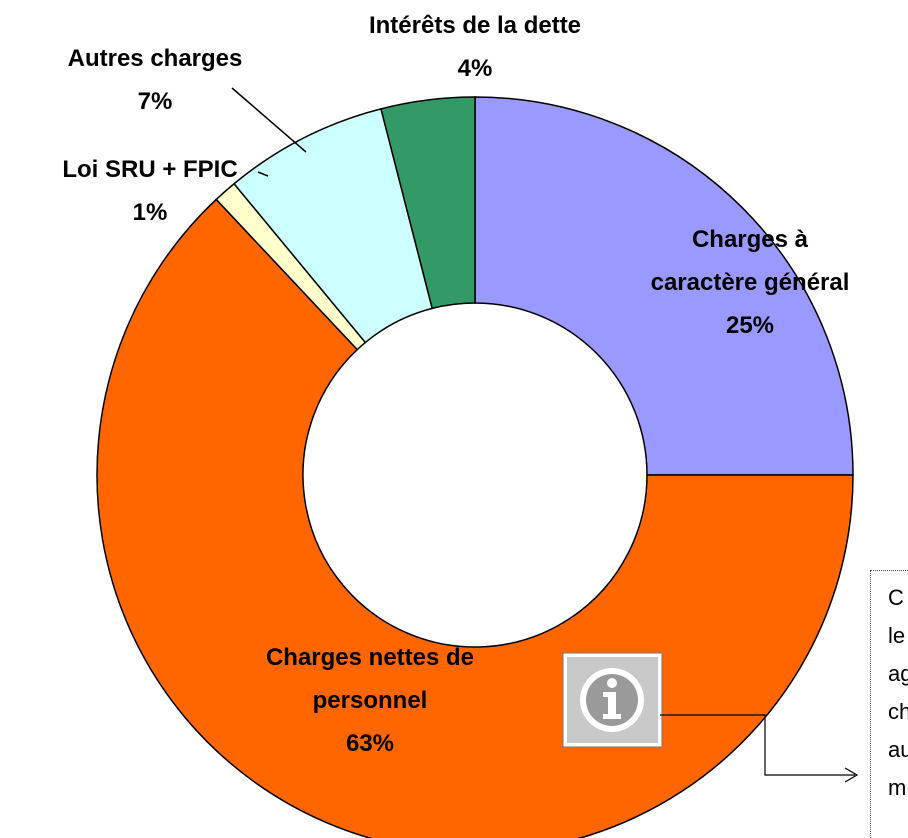 The image size is (908, 838). Describe the element at coordinates (150, 212) in the screenshot. I see `value-label: 1%` at that location.